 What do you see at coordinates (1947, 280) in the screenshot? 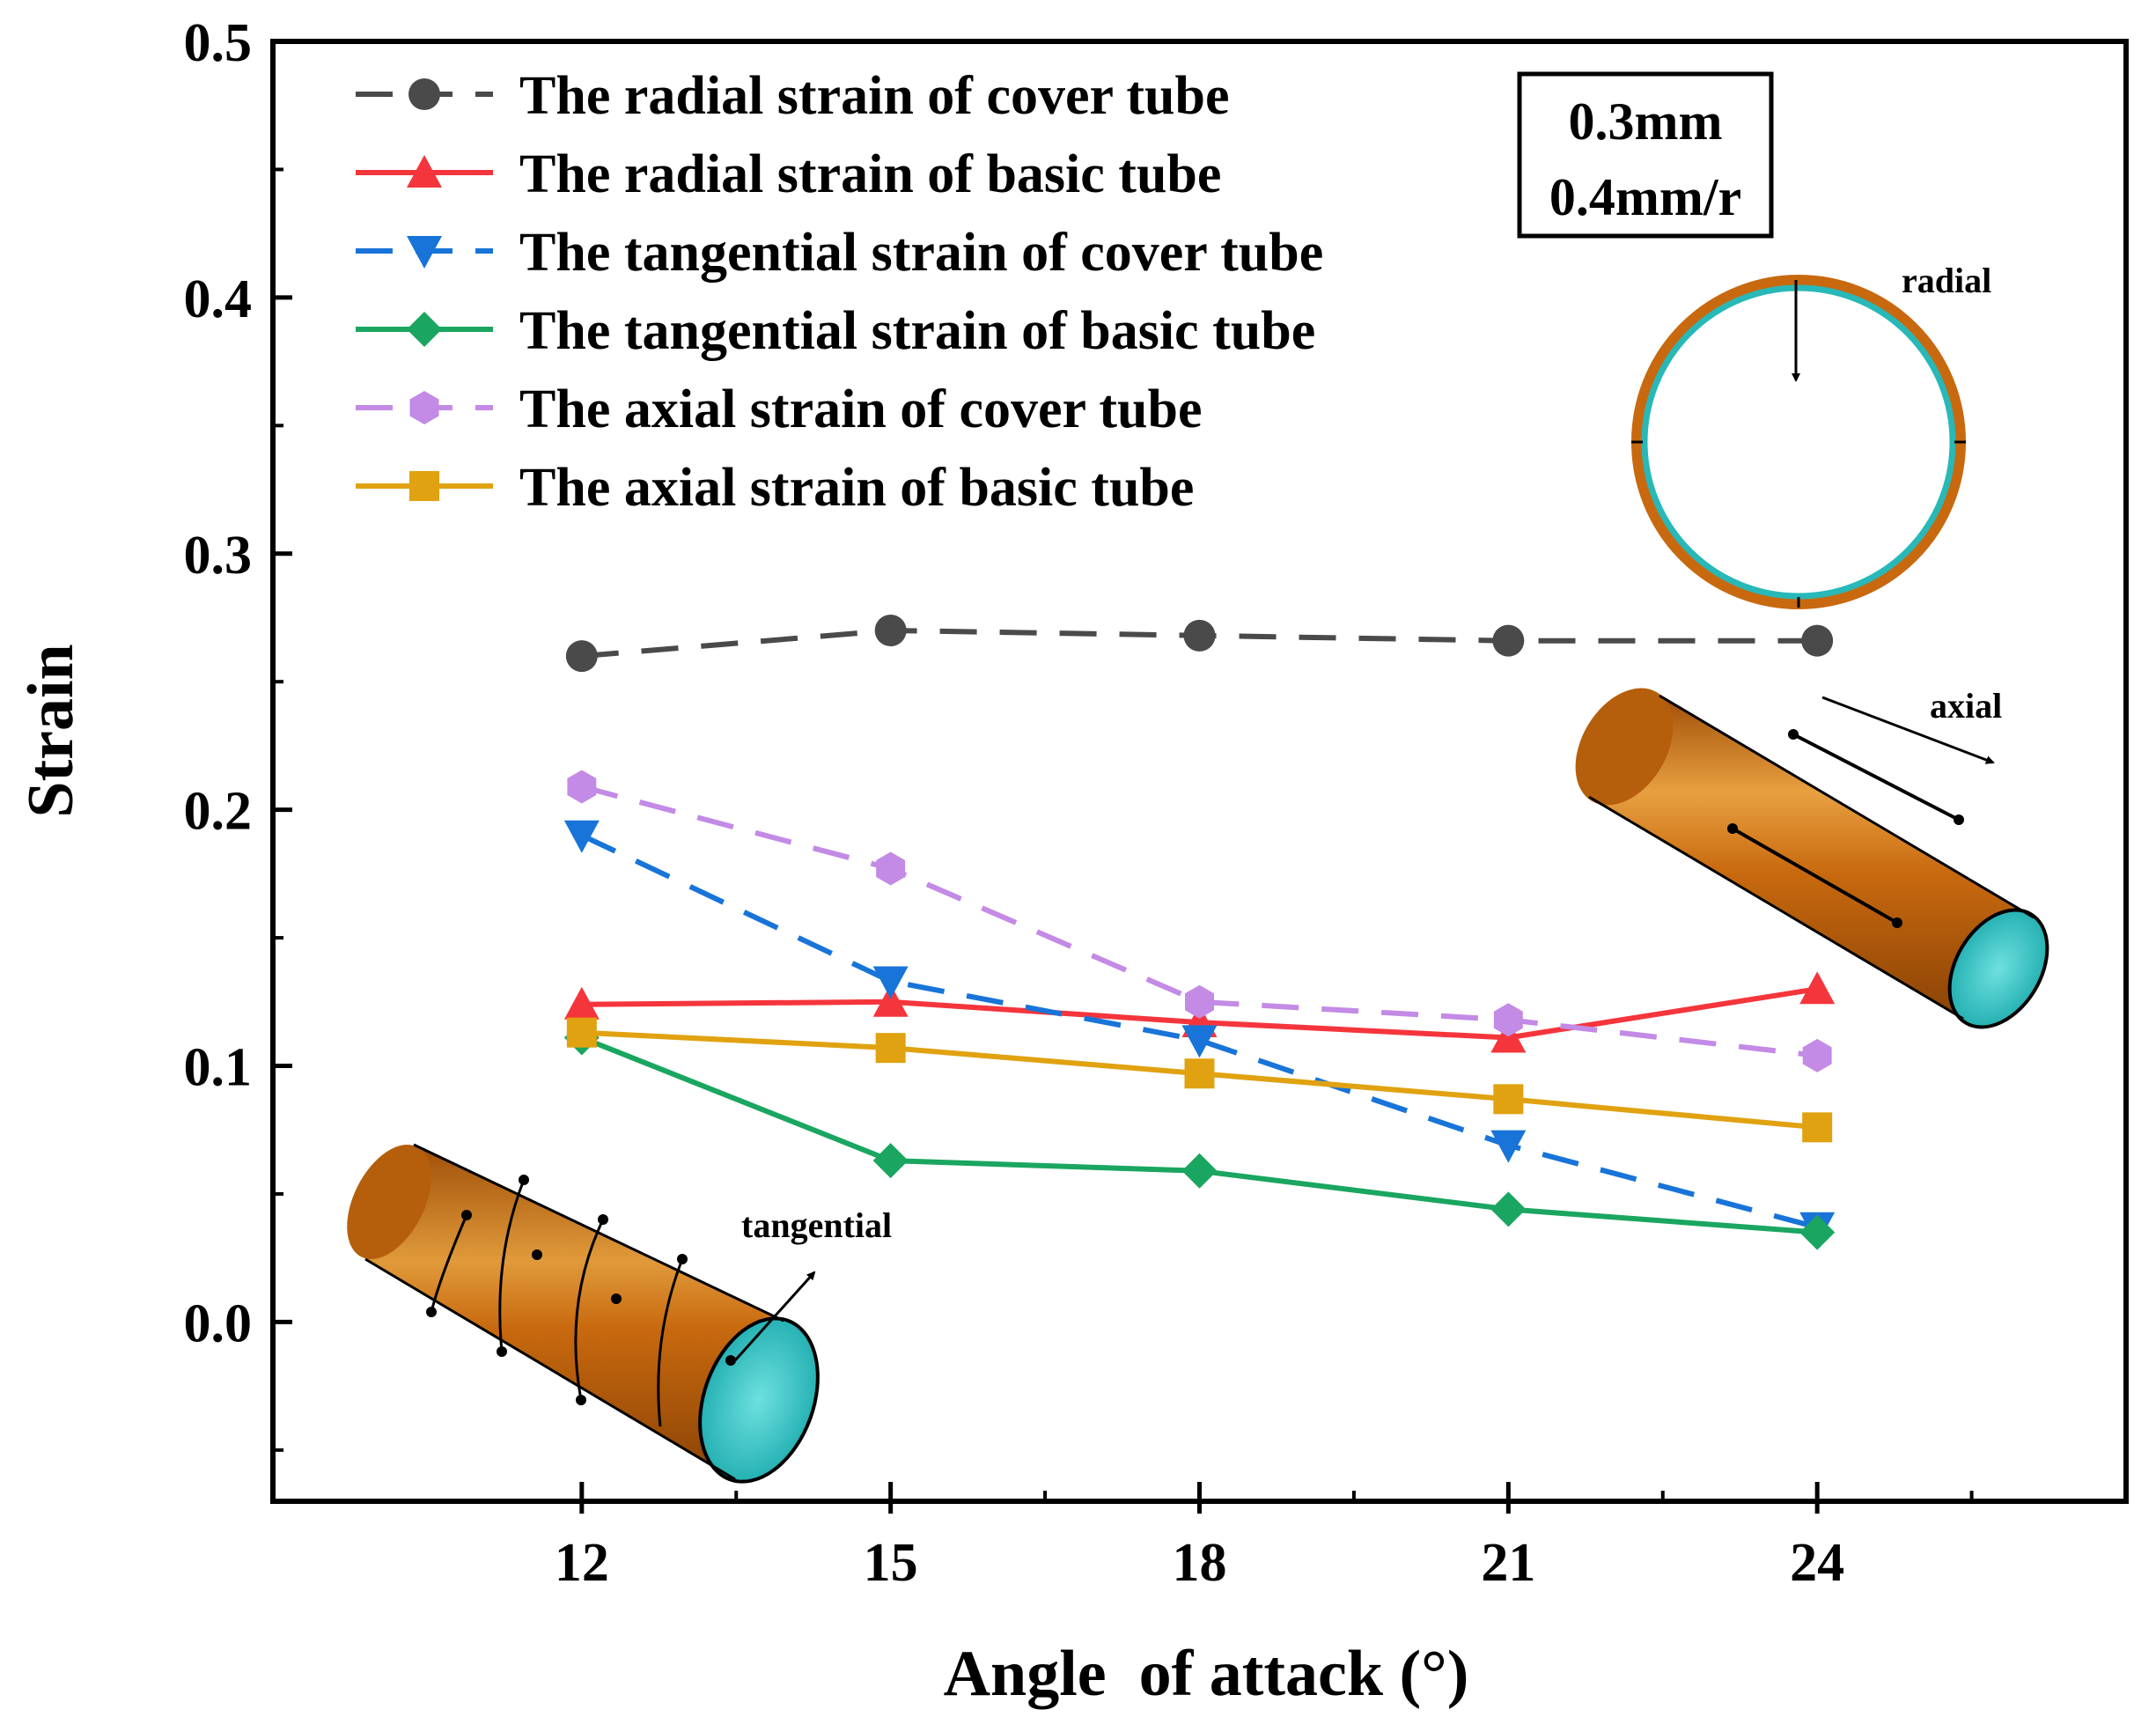
I see `inset-label-radial: radial` at bounding box center [1947, 280].